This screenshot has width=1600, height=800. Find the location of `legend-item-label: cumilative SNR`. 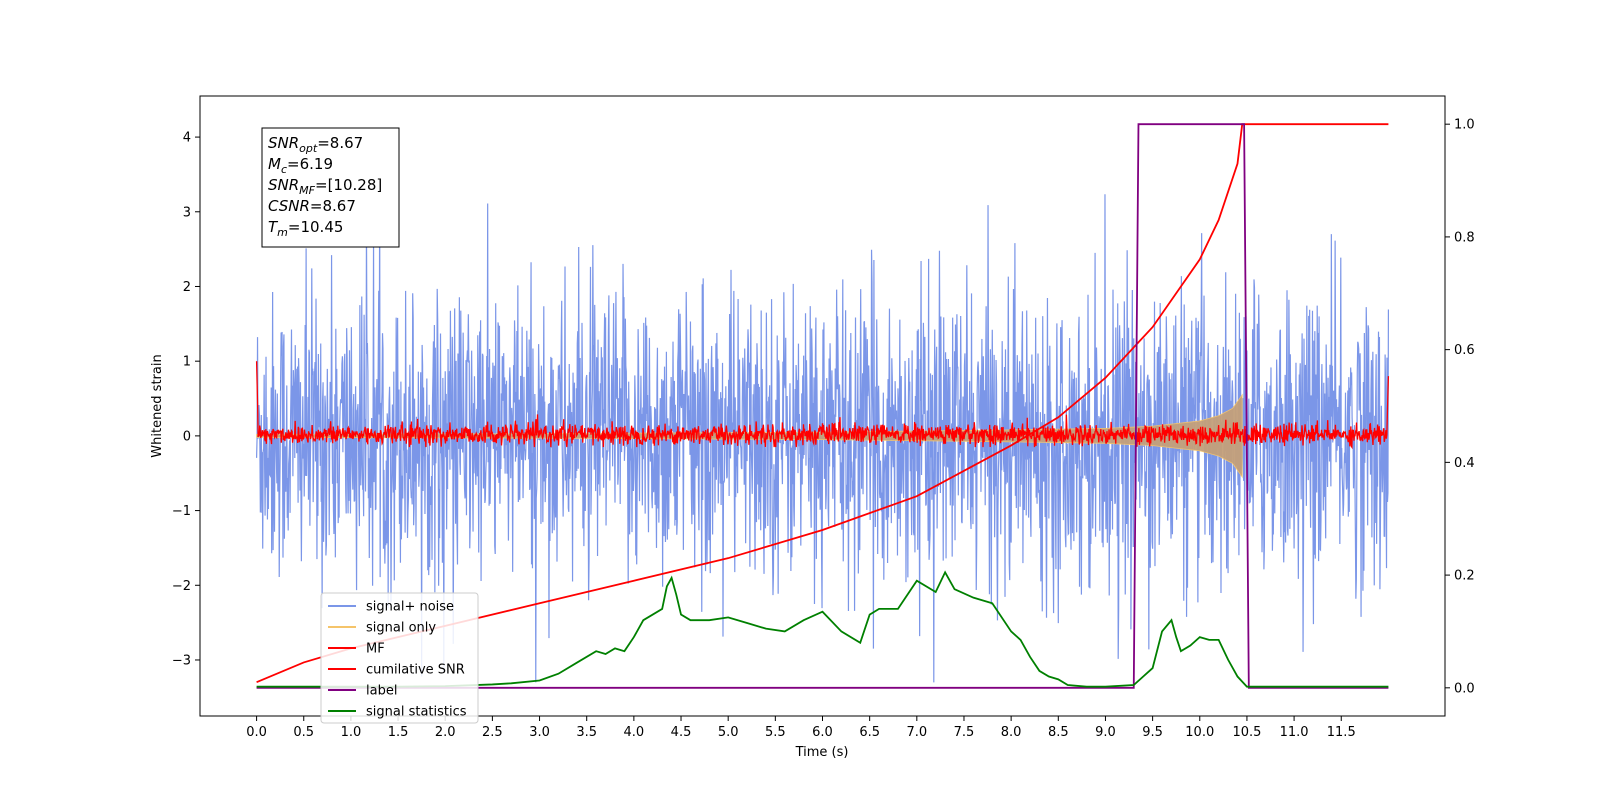

legend-item-label: cumilative SNR is located at coordinates (415, 670).